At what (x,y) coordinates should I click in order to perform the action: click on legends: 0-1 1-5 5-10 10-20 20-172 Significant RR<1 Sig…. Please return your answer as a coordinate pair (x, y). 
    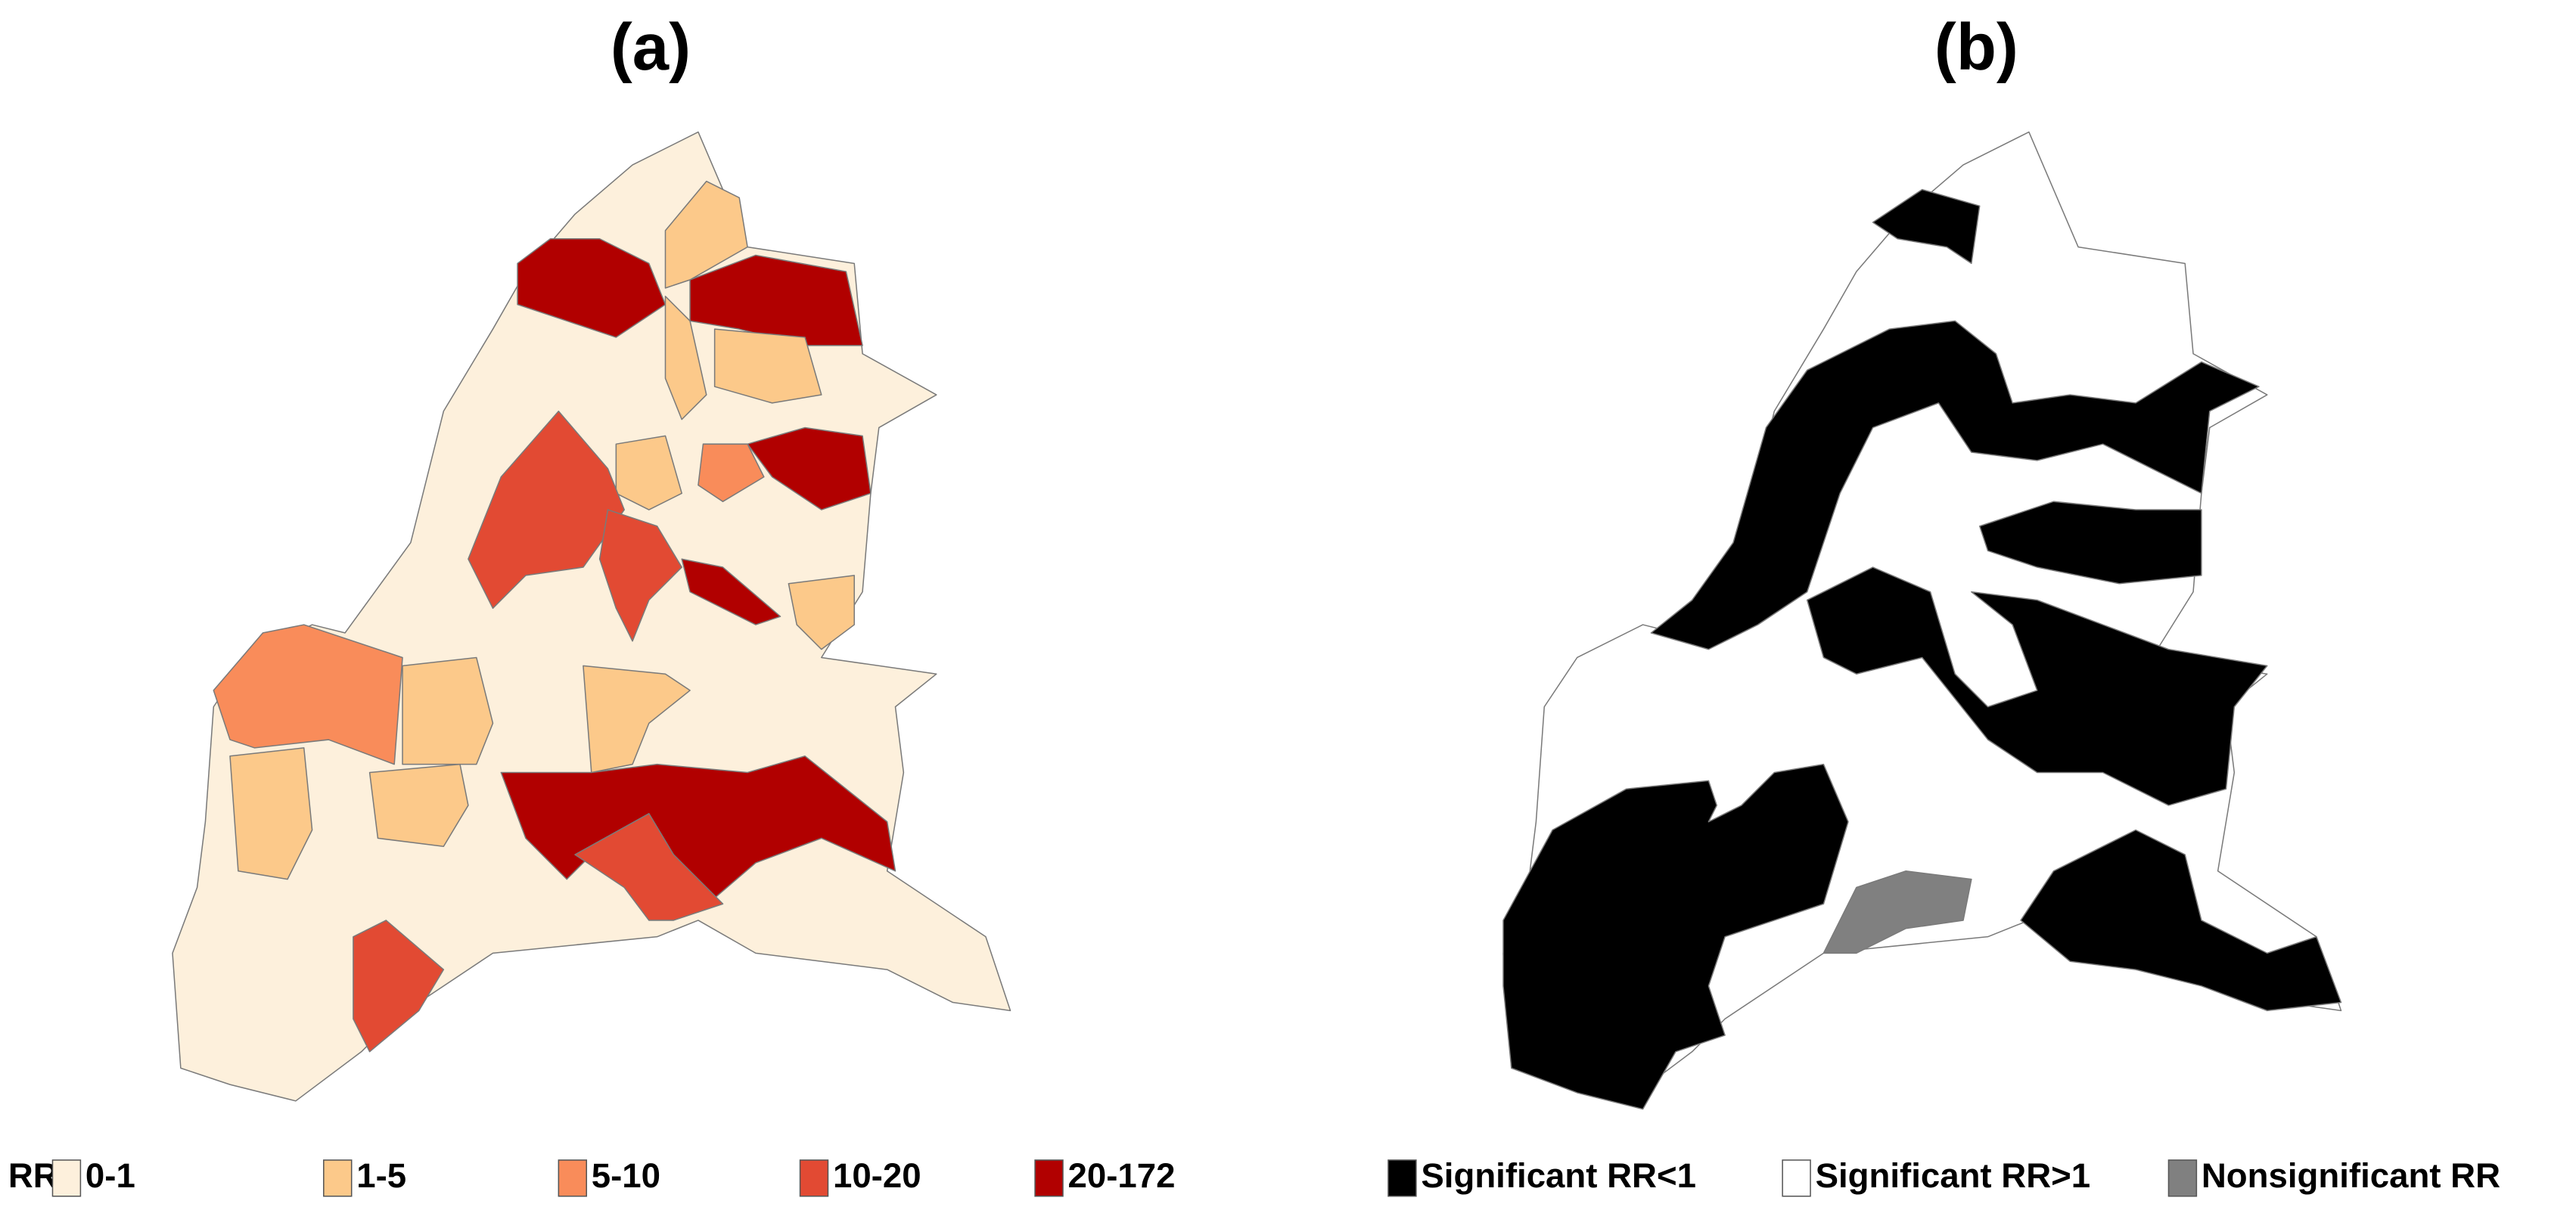
    Looking at the image, I should click on (1275, 1176).